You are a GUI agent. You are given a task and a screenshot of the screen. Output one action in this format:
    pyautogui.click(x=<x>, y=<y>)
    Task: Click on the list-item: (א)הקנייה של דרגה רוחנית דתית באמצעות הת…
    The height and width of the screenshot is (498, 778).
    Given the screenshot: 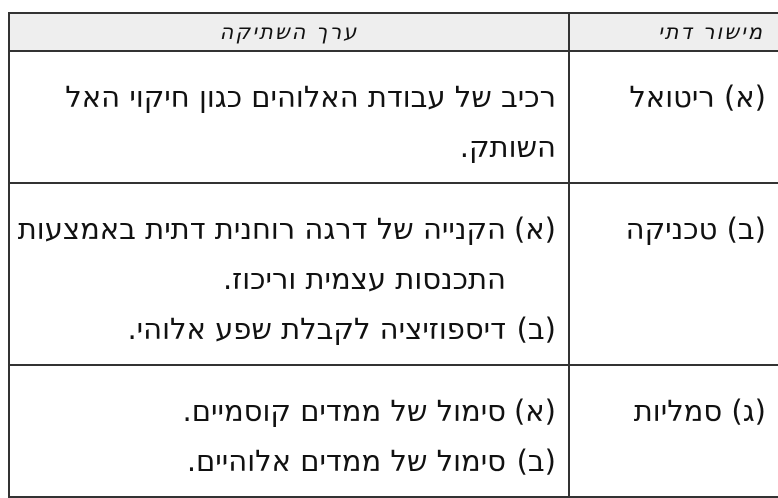 What is the action you would take?
    pyautogui.click(x=283, y=254)
    